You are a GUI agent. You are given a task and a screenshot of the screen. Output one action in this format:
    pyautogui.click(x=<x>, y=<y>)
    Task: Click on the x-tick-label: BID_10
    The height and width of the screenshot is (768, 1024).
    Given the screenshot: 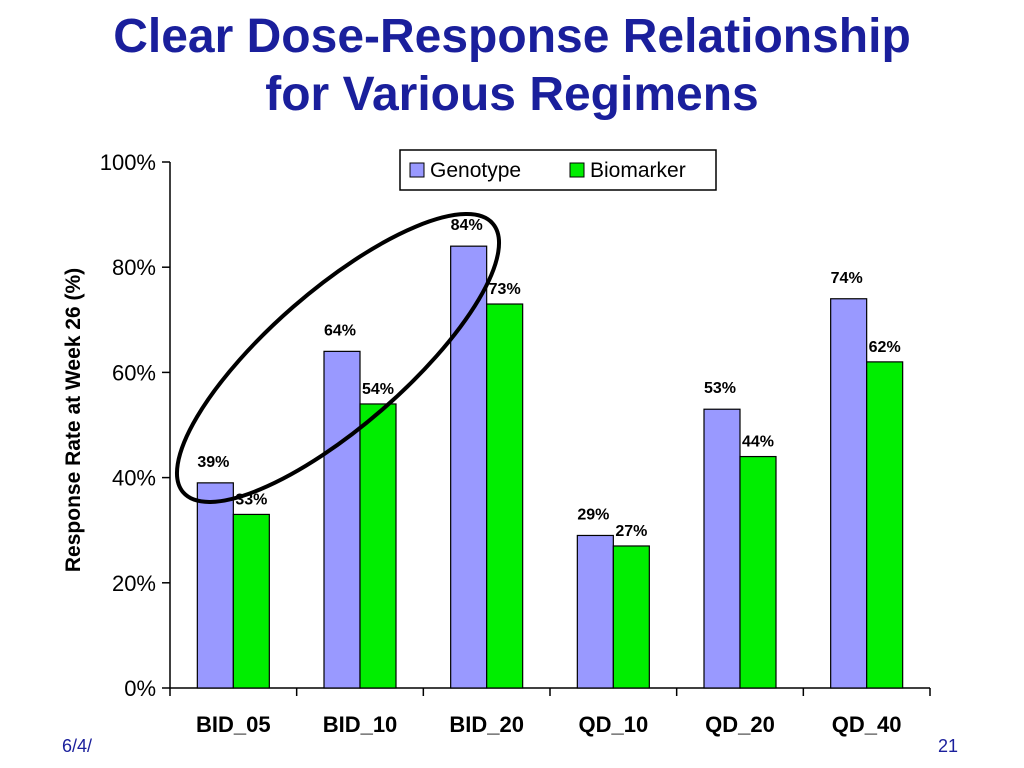 What is the action you would take?
    pyautogui.click(x=360, y=724)
    